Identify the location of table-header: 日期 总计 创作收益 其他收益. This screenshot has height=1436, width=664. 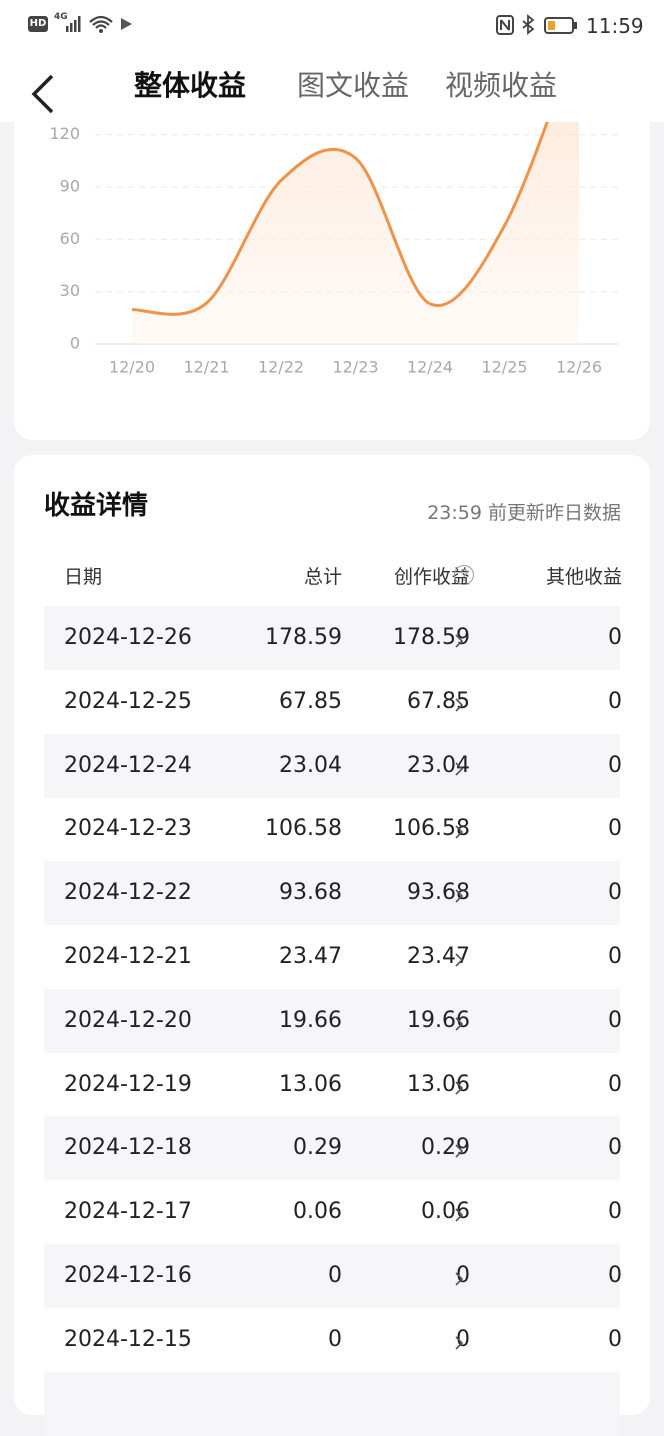
(333, 577).